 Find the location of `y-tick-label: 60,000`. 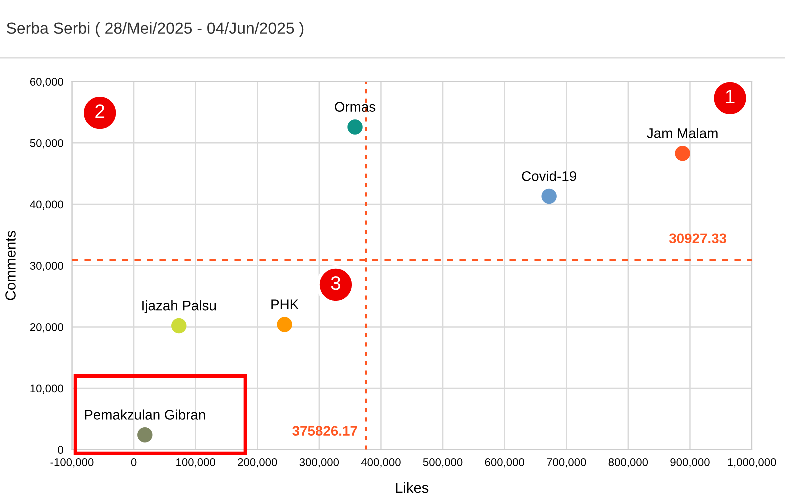

y-tick-label: 60,000 is located at coordinates (47, 83).